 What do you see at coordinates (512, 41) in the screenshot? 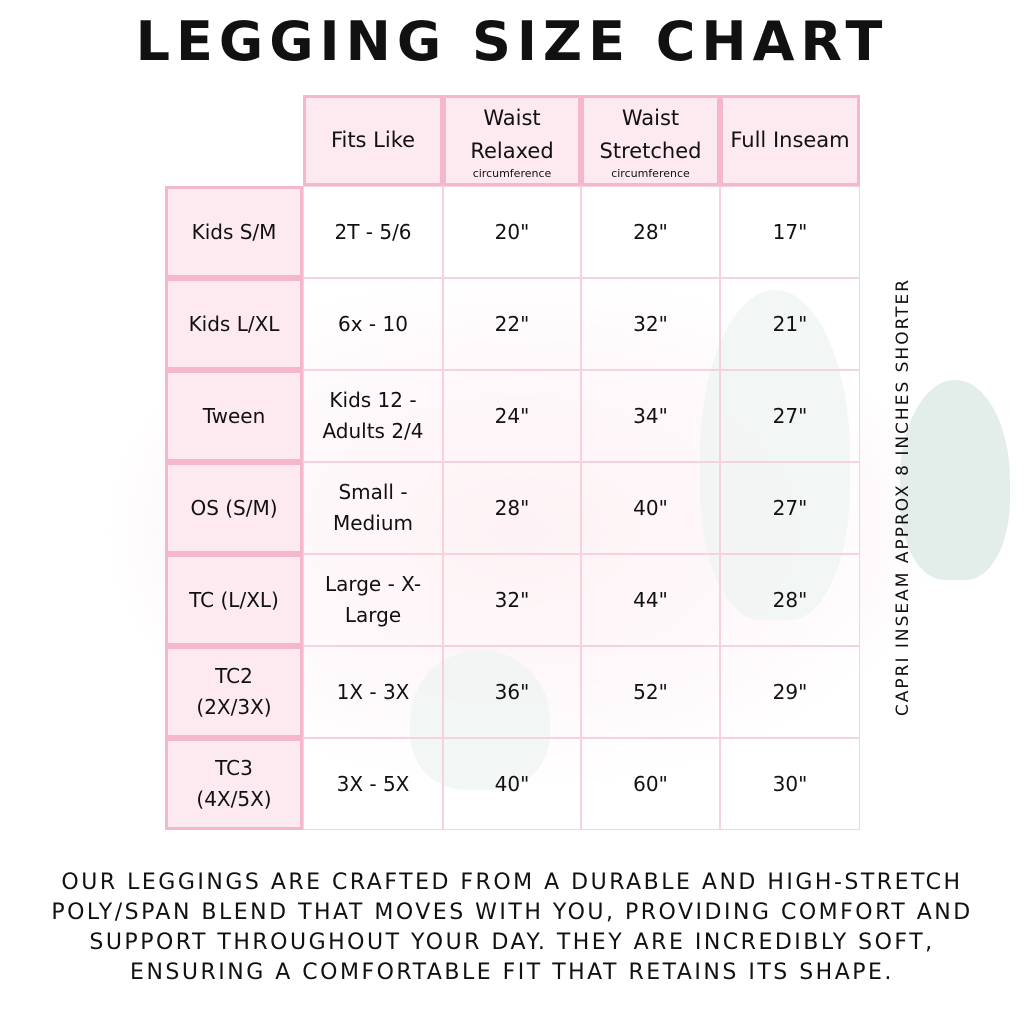
I see `page-title: LEGGING SIZE CHART` at bounding box center [512, 41].